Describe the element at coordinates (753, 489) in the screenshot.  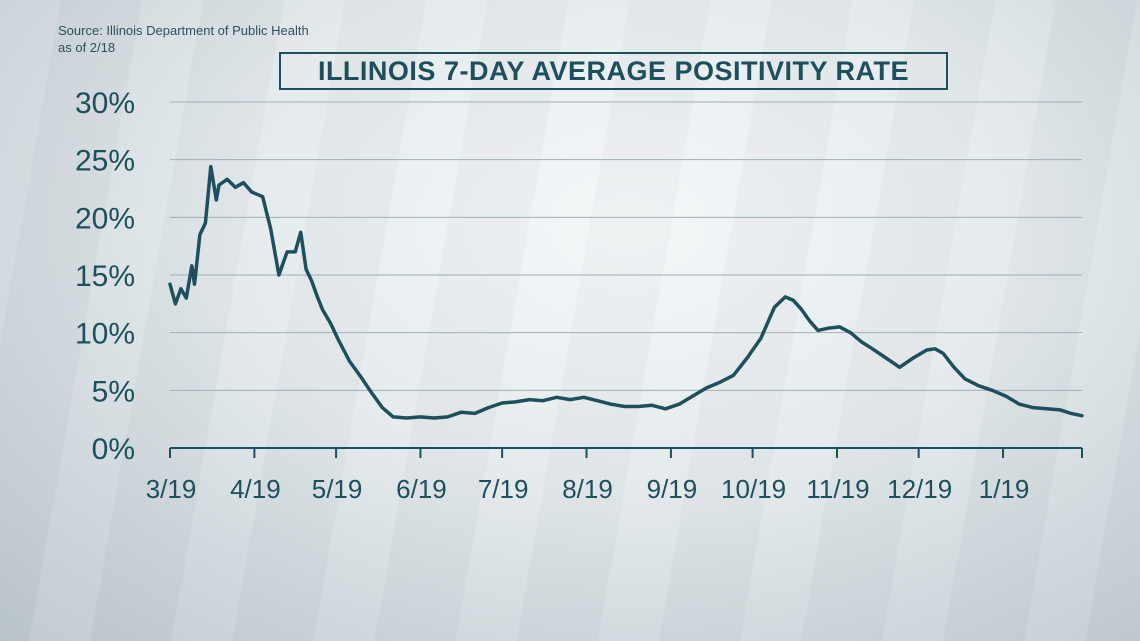
I see `x-tick-label: 10/19` at that location.